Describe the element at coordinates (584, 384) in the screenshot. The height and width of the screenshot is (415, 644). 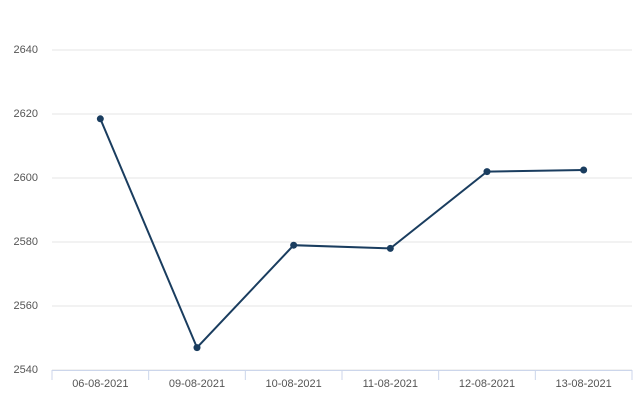
I see `x-tick-label: 13-08-2021` at that location.